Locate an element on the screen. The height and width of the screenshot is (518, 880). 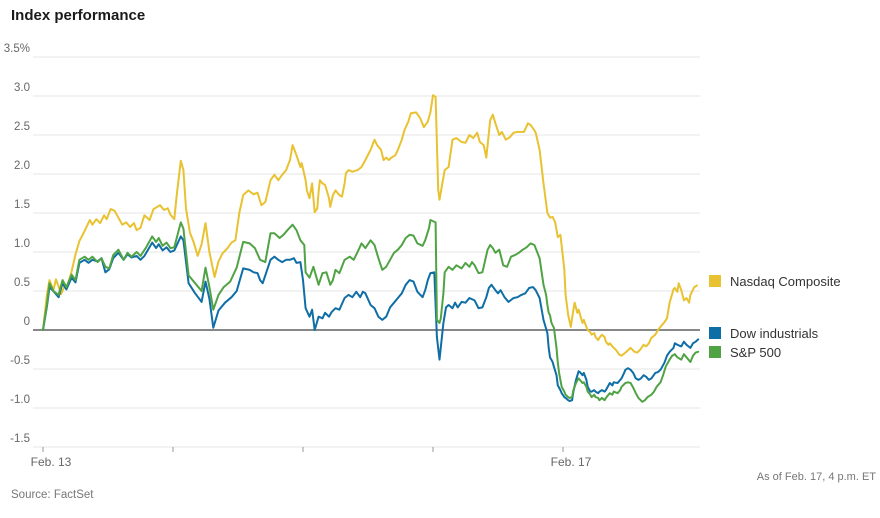
y-axis-label: 3.5% is located at coordinates (16, 49).